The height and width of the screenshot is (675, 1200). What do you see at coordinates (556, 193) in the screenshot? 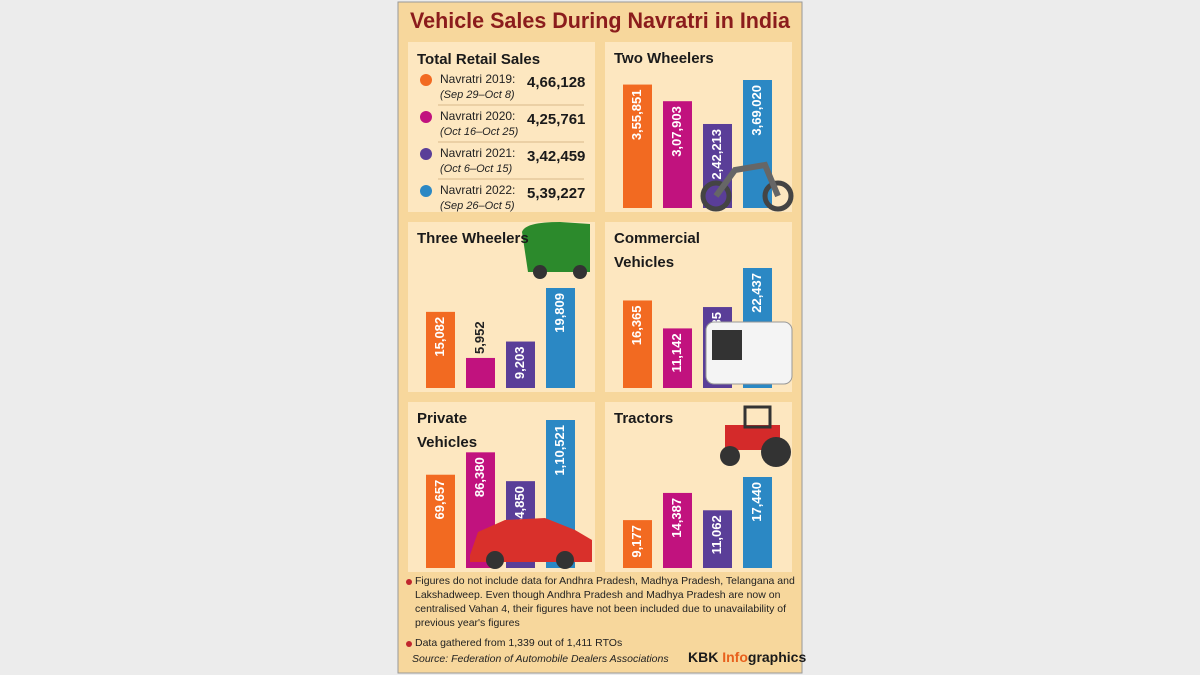
I see `legend-value: 5,39,227` at bounding box center [556, 193].